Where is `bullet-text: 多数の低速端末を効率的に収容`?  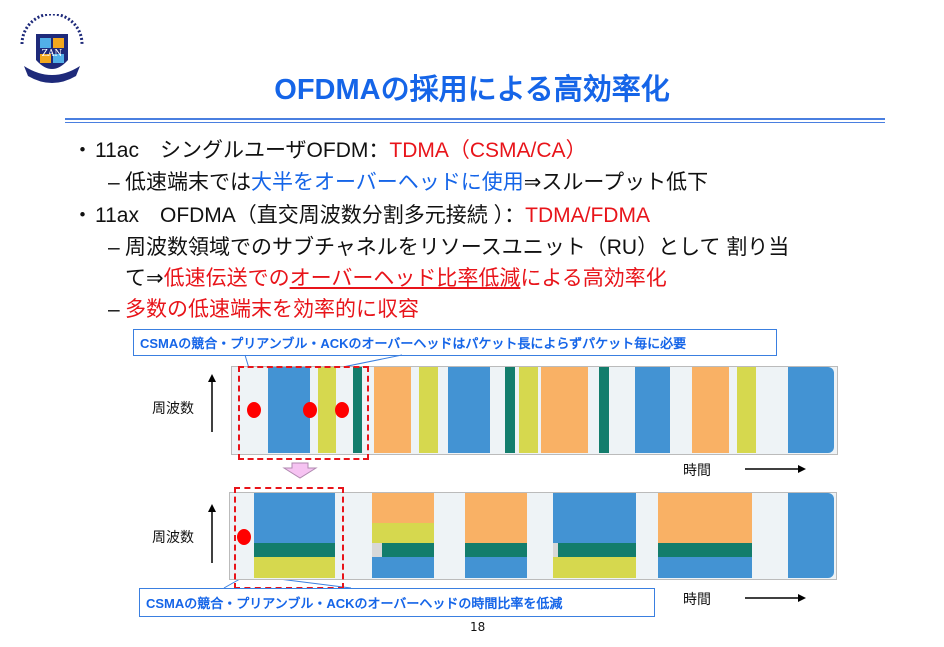
bullet-text: 多数の低速端末を効率的に収容 is located at coordinates (272, 309).